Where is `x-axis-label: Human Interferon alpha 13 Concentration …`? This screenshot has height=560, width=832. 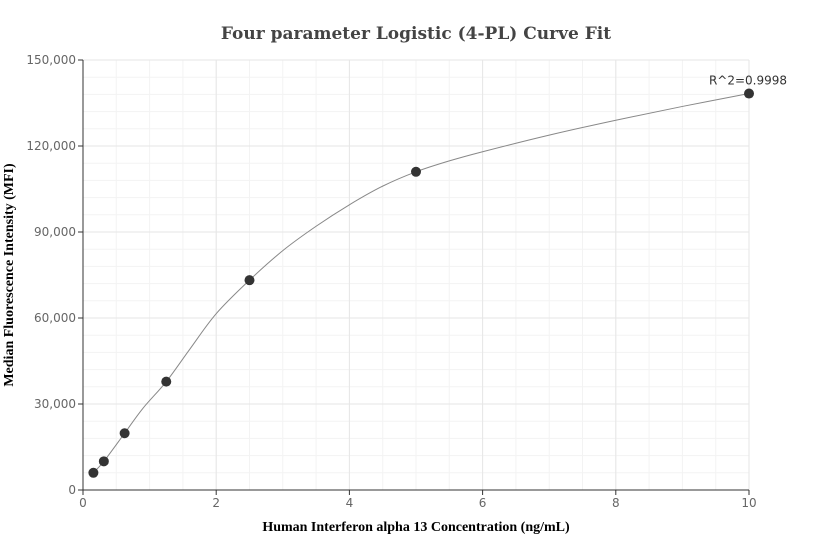 x-axis-label: Human Interferon alpha 13 Concentration … is located at coordinates (416, 527).